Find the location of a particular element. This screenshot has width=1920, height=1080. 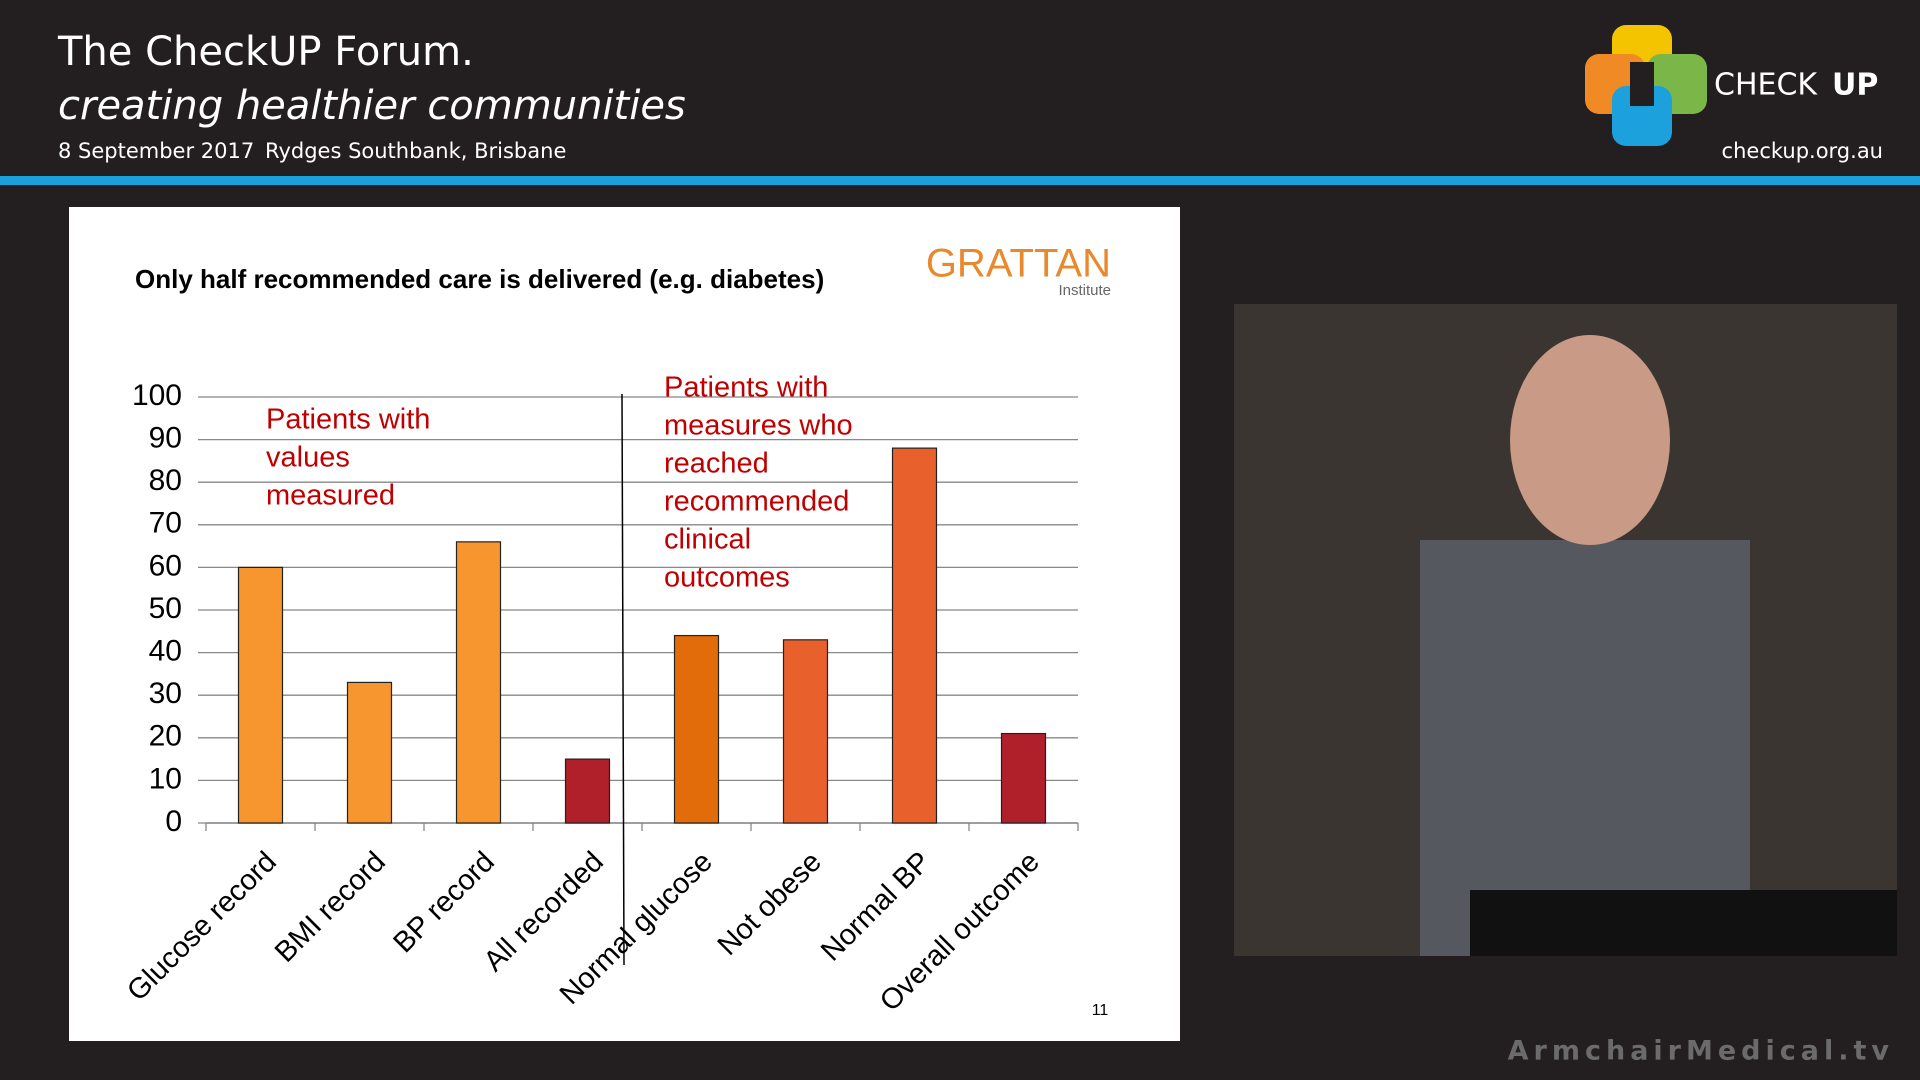

forum-subtitle: creating healthier communities is located at coordinates (372, 106).